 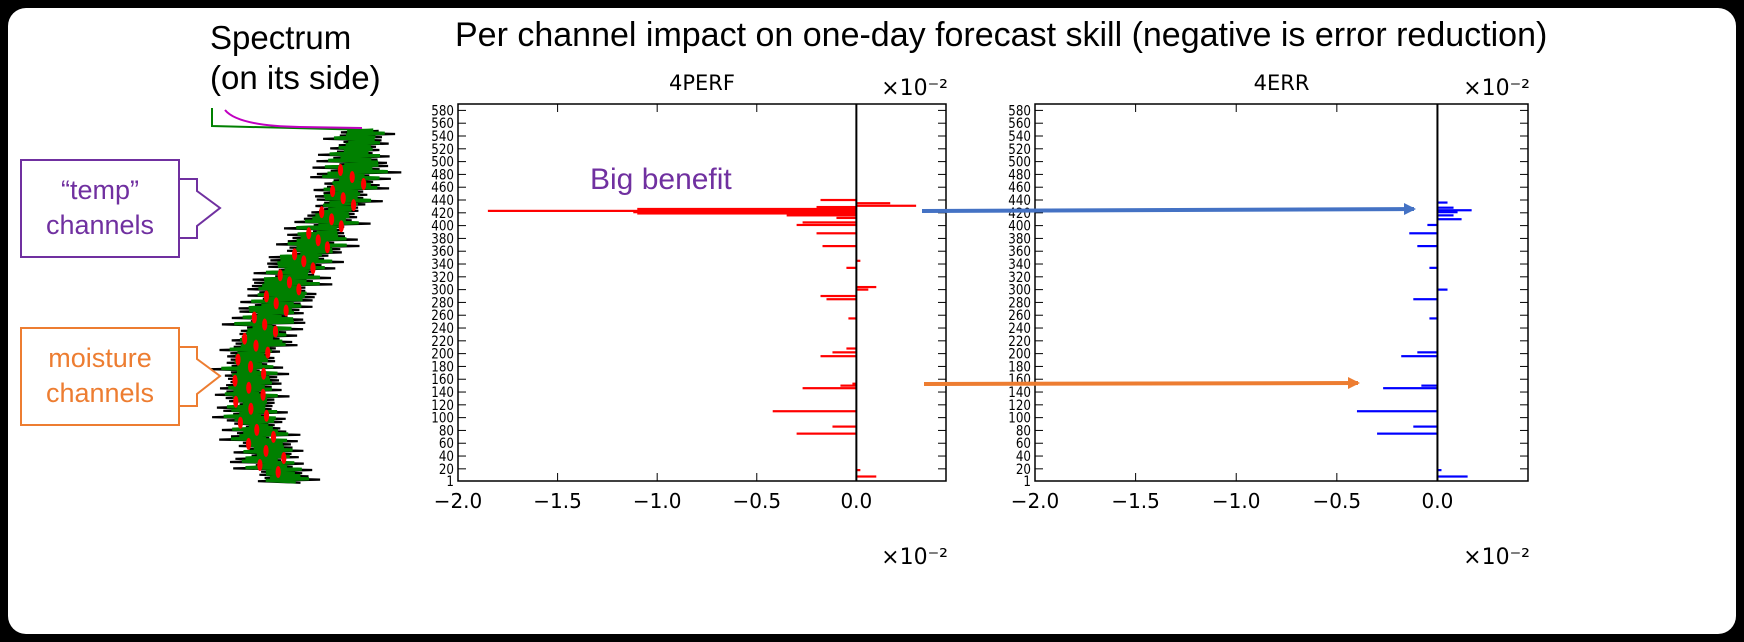 I want to click on spectrum-title: Spectrum (on its side), so click(x=295, y=57).